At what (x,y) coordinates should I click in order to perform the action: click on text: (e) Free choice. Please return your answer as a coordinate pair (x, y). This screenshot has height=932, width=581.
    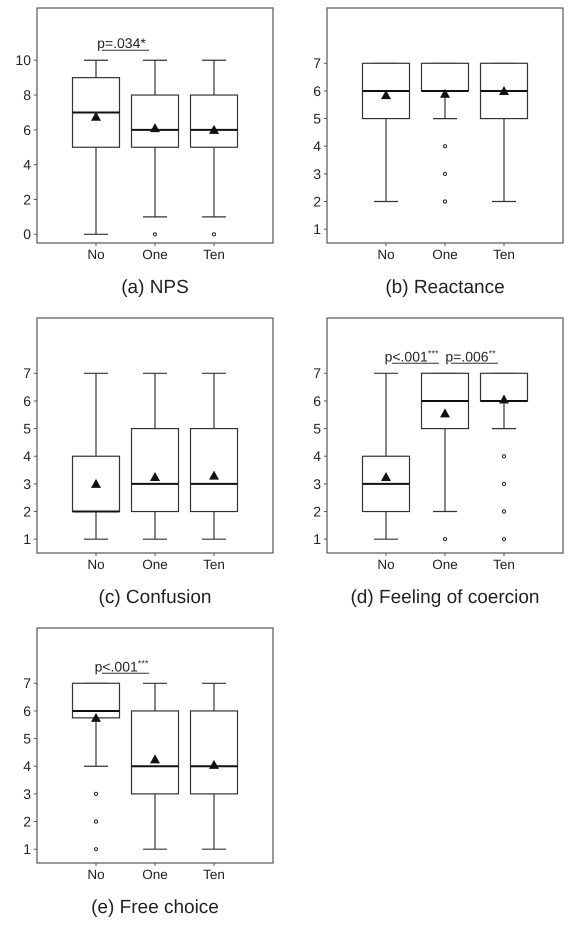
    Looking at the image, I should click on (155, 907).